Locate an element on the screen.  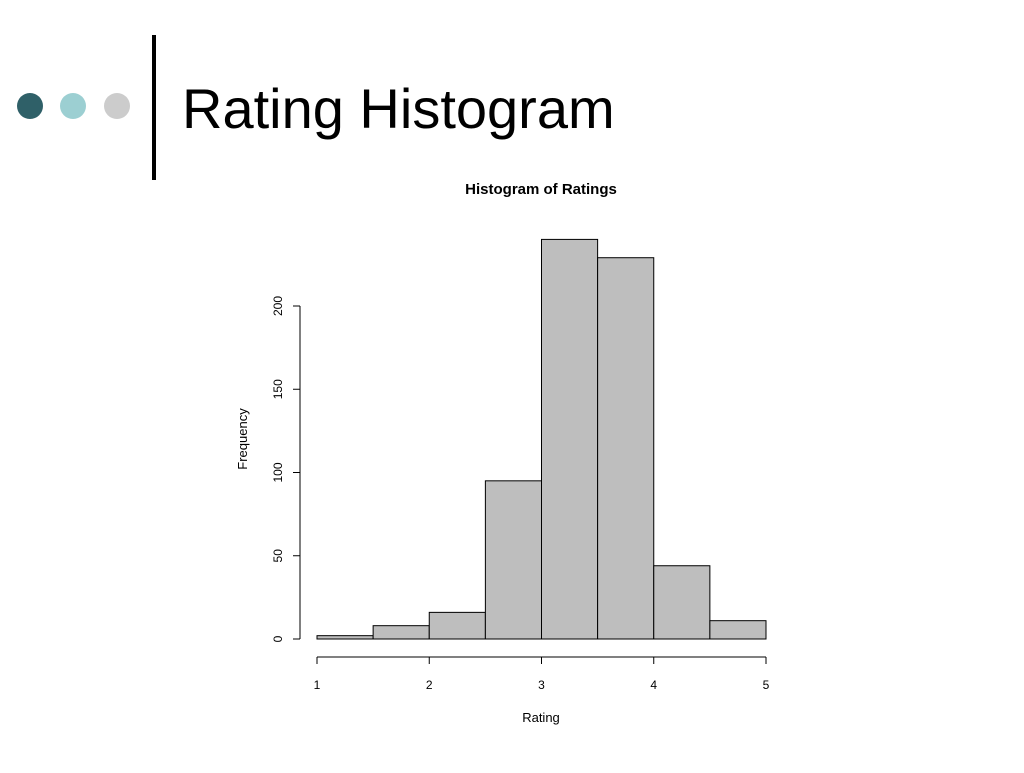
x-tick-label: 5 is located at coordinates (766, 685).